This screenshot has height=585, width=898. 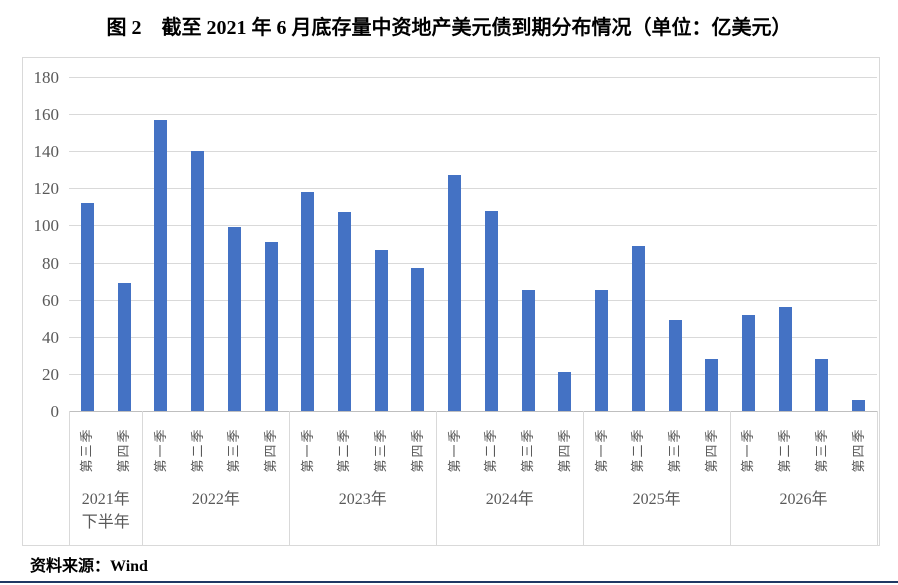 I want to click on source-note: 资料来源：Wind, so click(x=89, y=566).